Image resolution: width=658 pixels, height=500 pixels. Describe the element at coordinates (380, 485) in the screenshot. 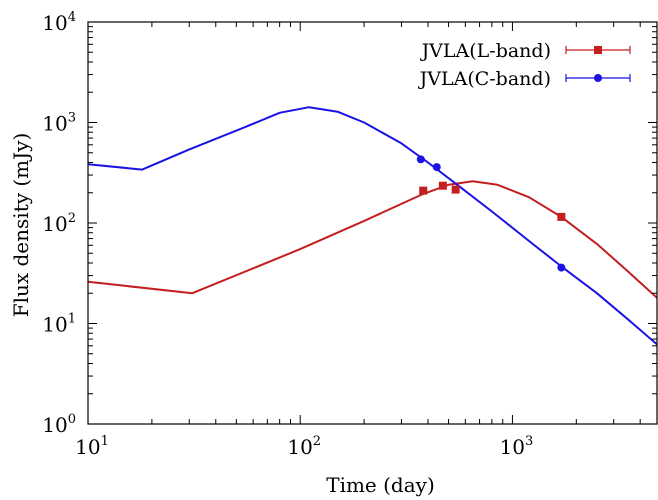

I see `x-axis-title: Time (day)` at that location.